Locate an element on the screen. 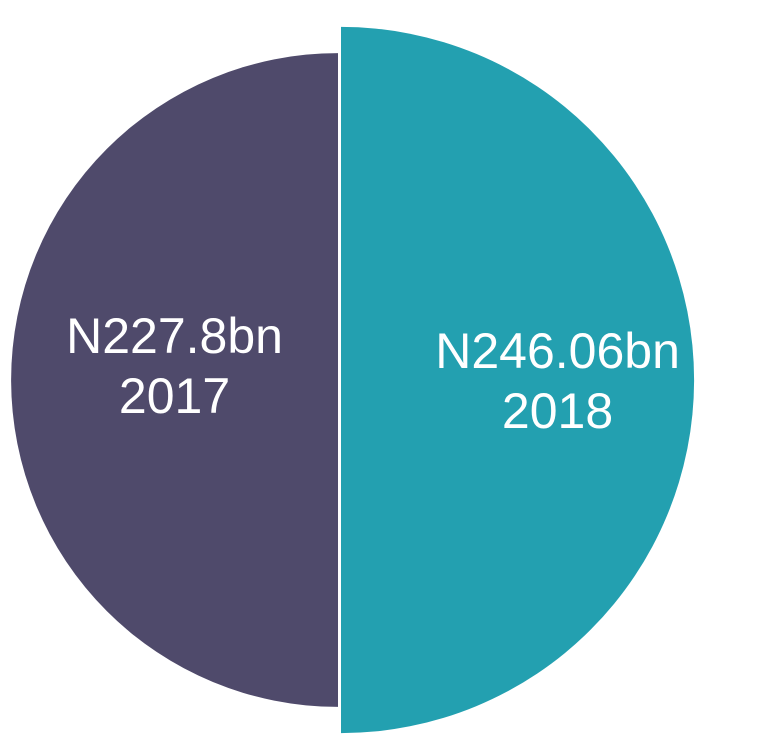 The height and width of the screenshot is (751, 774). category-label: 2018 is located at coordinates (557, 411).